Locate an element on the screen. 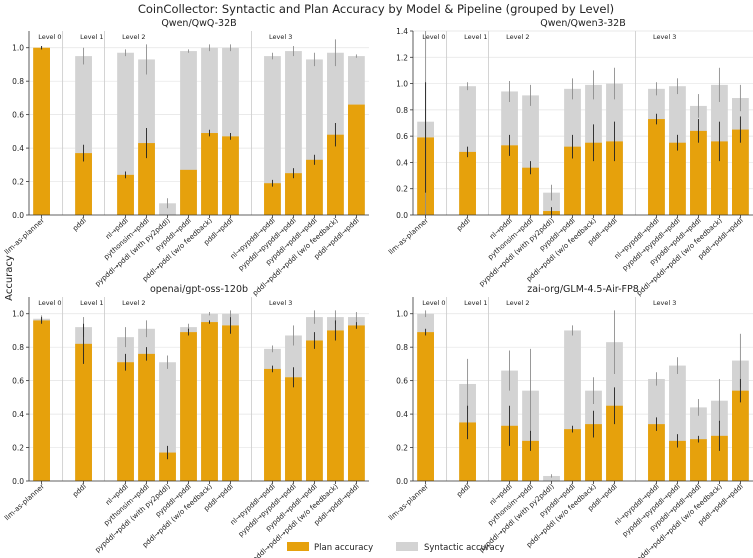 This screenshot has height=558, width=753. panel-title: Qwen/QwQ-32B is located at coordinates (198, 23).